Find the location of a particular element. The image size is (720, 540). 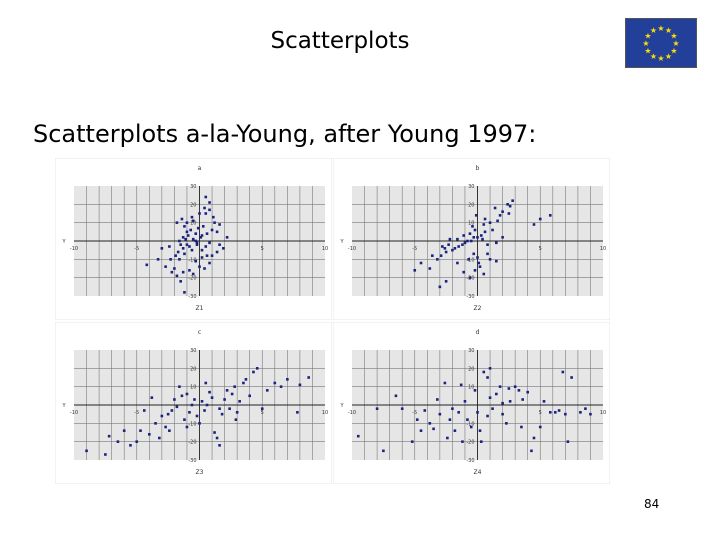

x-tick-label: -10 is located at coordinates (74, 249).